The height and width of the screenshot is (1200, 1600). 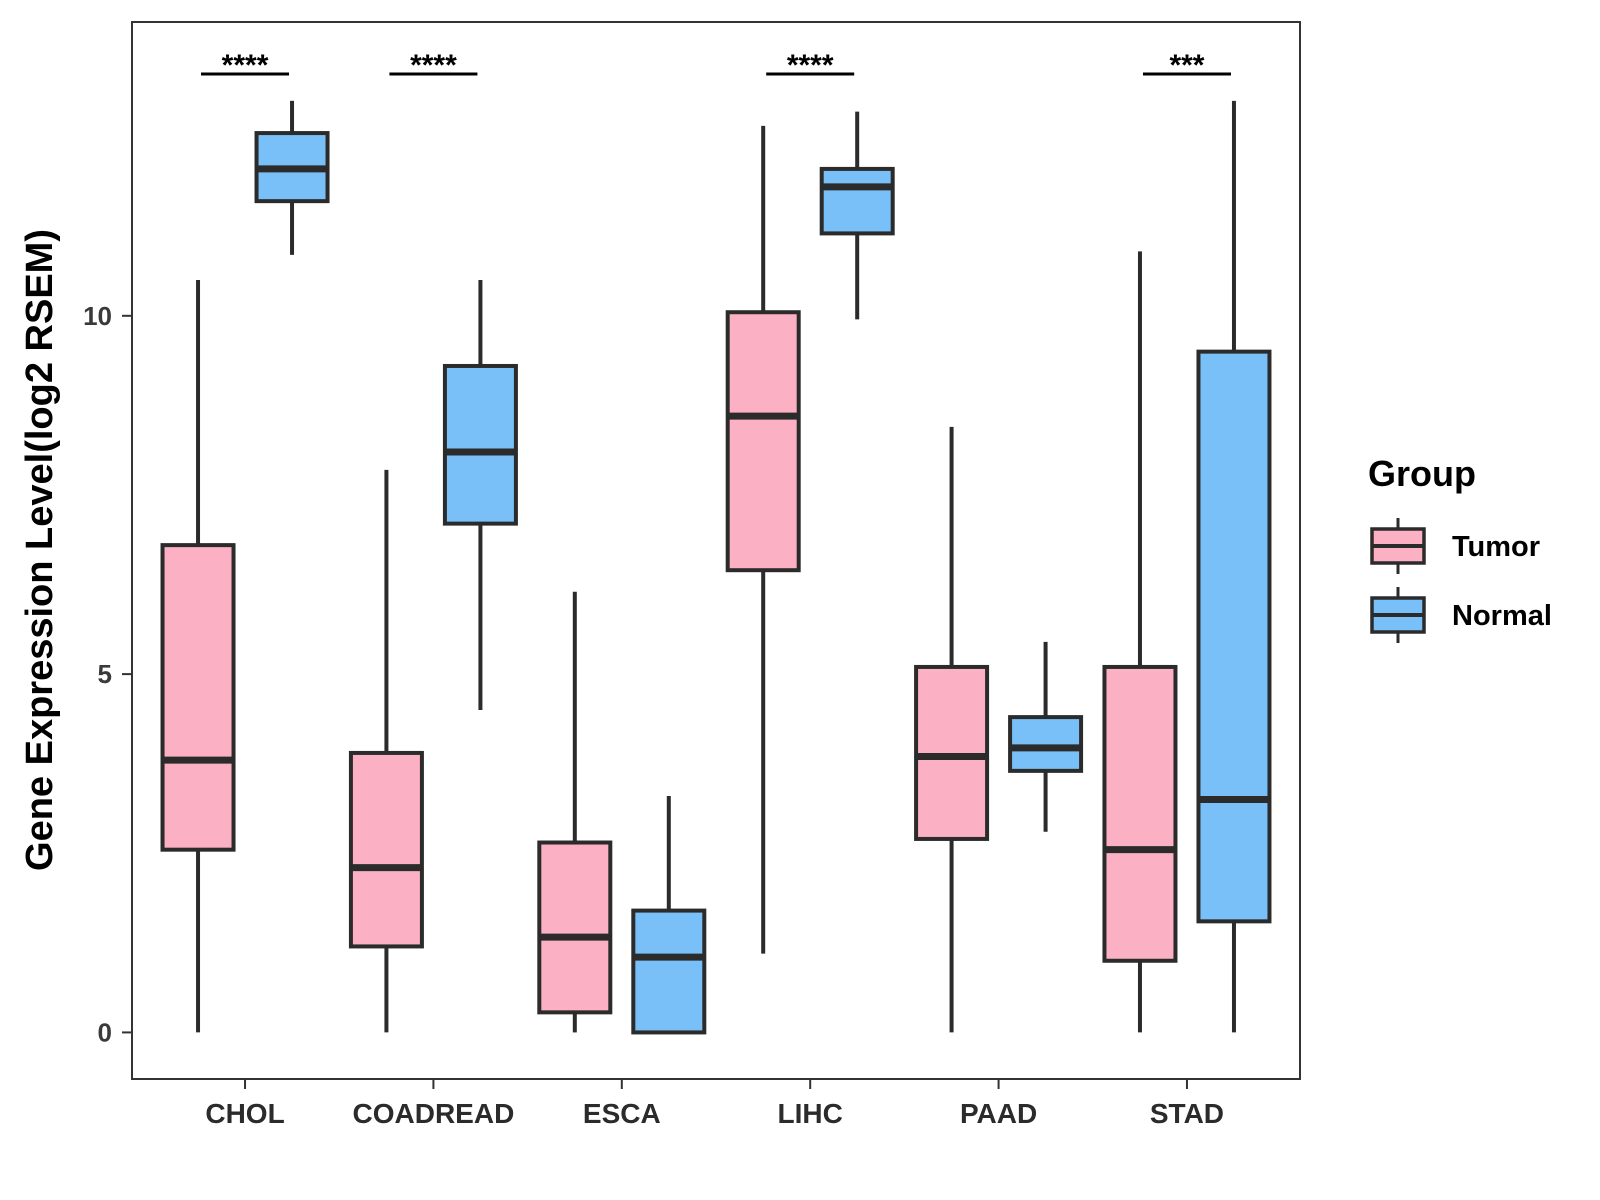 I want to click on x-tick-label-paad: PAAD, so click(x=998, y=1113).